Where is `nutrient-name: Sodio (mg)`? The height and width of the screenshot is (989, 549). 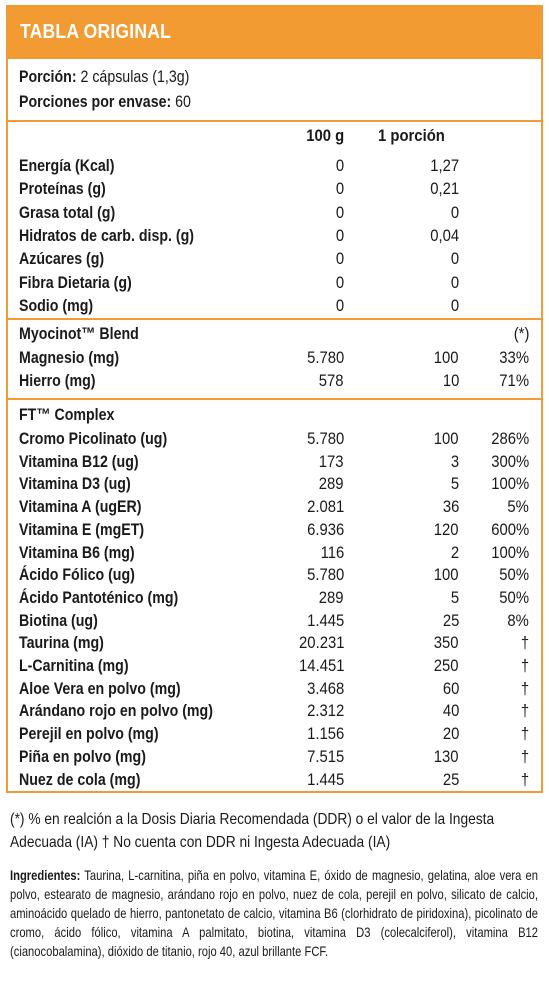
nutrient-name: Sodio (mg) is located at coordinates (56, 305).